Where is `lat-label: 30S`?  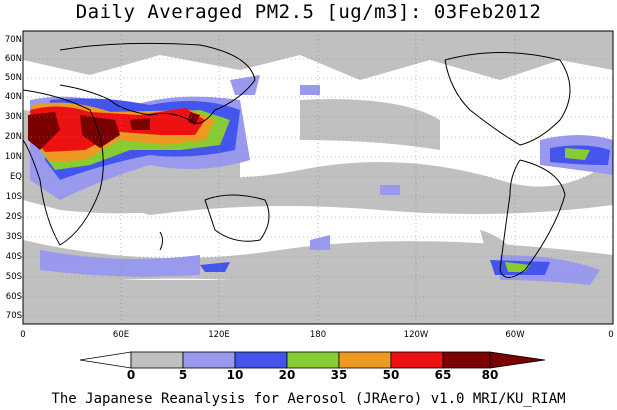 lat-label: 30S is located at coordinates (13, 237).